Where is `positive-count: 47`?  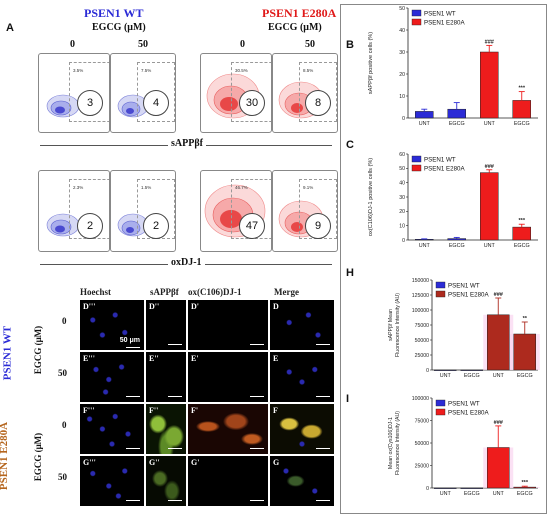 positive-count: 47 is located at coordinates (252, 226).